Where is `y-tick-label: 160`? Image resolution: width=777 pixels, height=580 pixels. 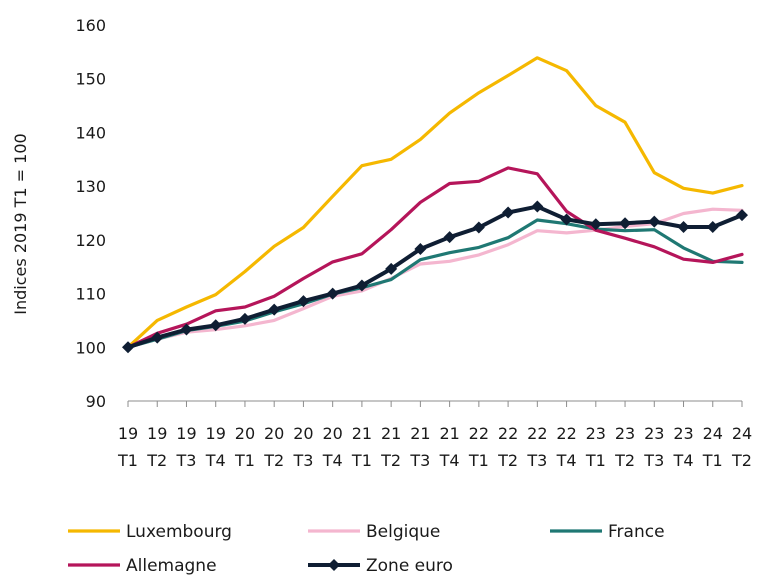 y-tick-label: 160 is located at coordinates (90, 25).